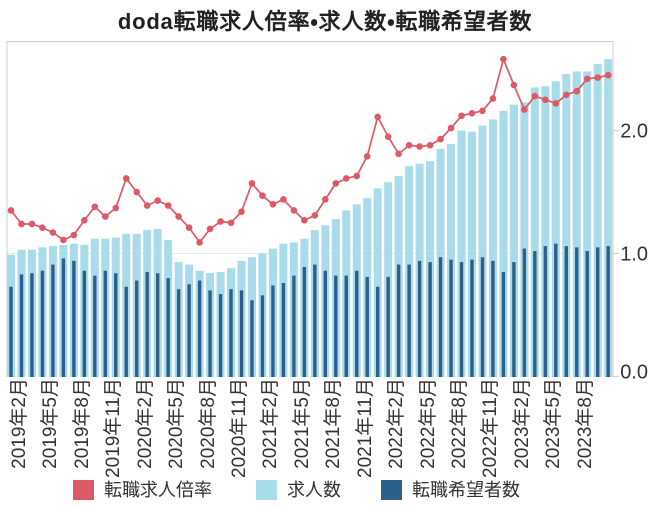 This screenshot has height=510, width=650. Describe the element at coordinates (334, 423) in the screenshot. I see `x-axis-tick-label: 2021年8月` at that location.